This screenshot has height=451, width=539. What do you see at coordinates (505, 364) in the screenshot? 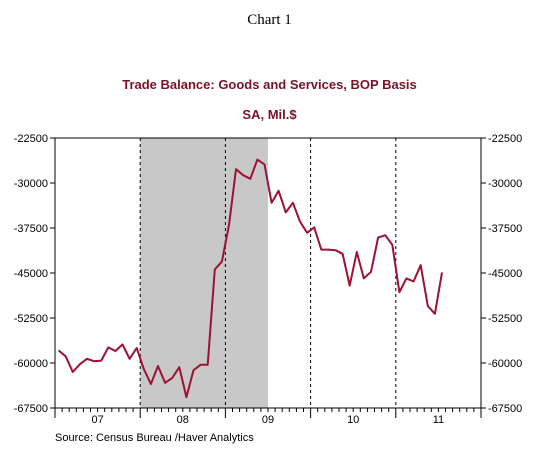
I see `y-tick-label-right: -60000` at bounding box center [505, 364].